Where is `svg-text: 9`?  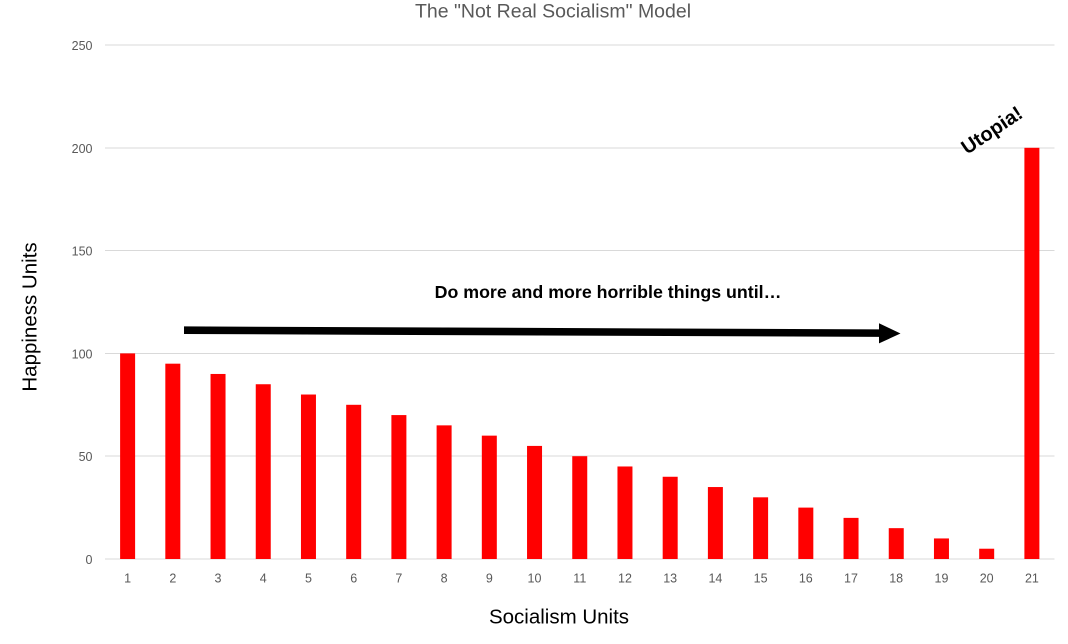 svg-text: 9 is located at coordinates (489, 579).